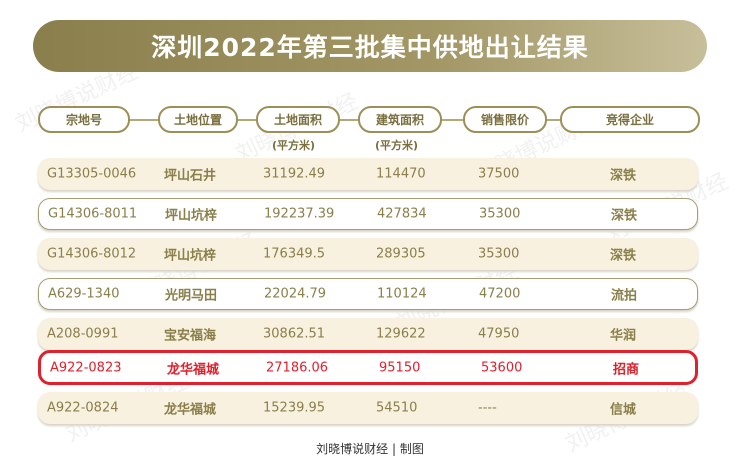 The image size is (740, 468). Describe the element at coordinates (505, 119) in the screenshot. I see `header-price-limit: 销售限价` at that location.